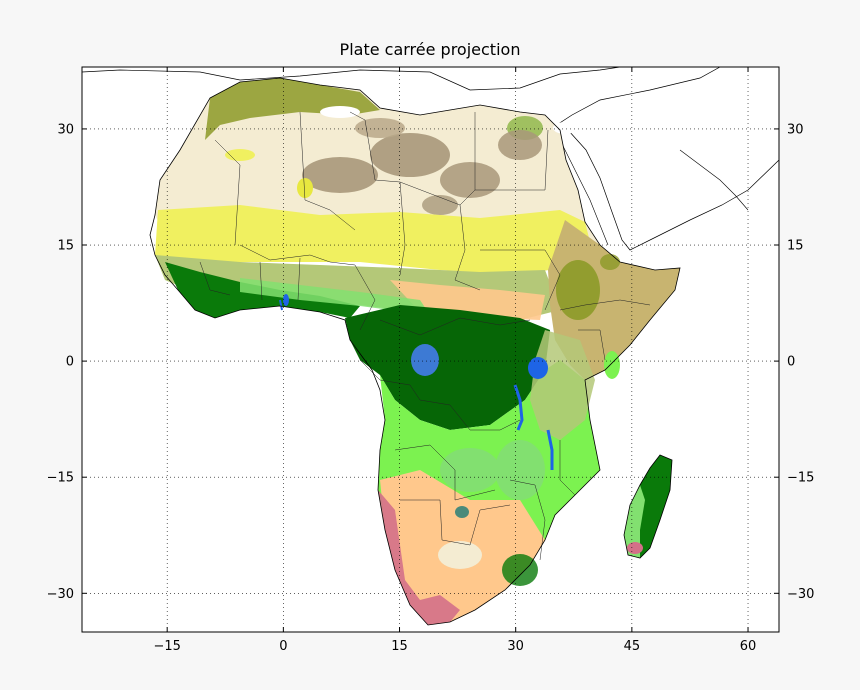 This screenshot has height=690, width=860. I want to click on x-tick-label: 15, so click(399, 646).